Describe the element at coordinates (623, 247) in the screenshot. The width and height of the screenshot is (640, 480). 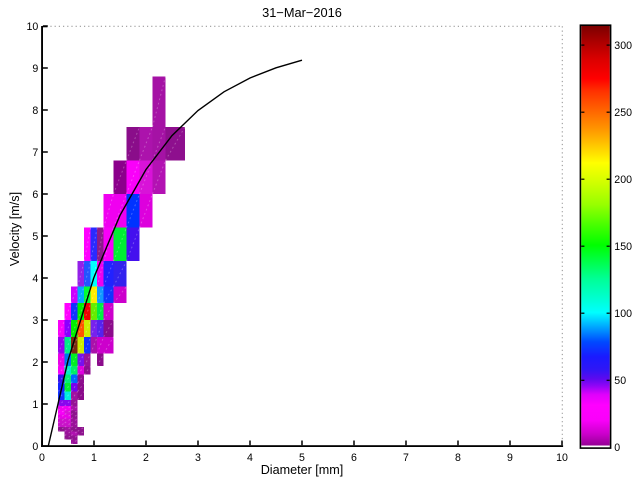
I see `svg-text: 150` at that location.